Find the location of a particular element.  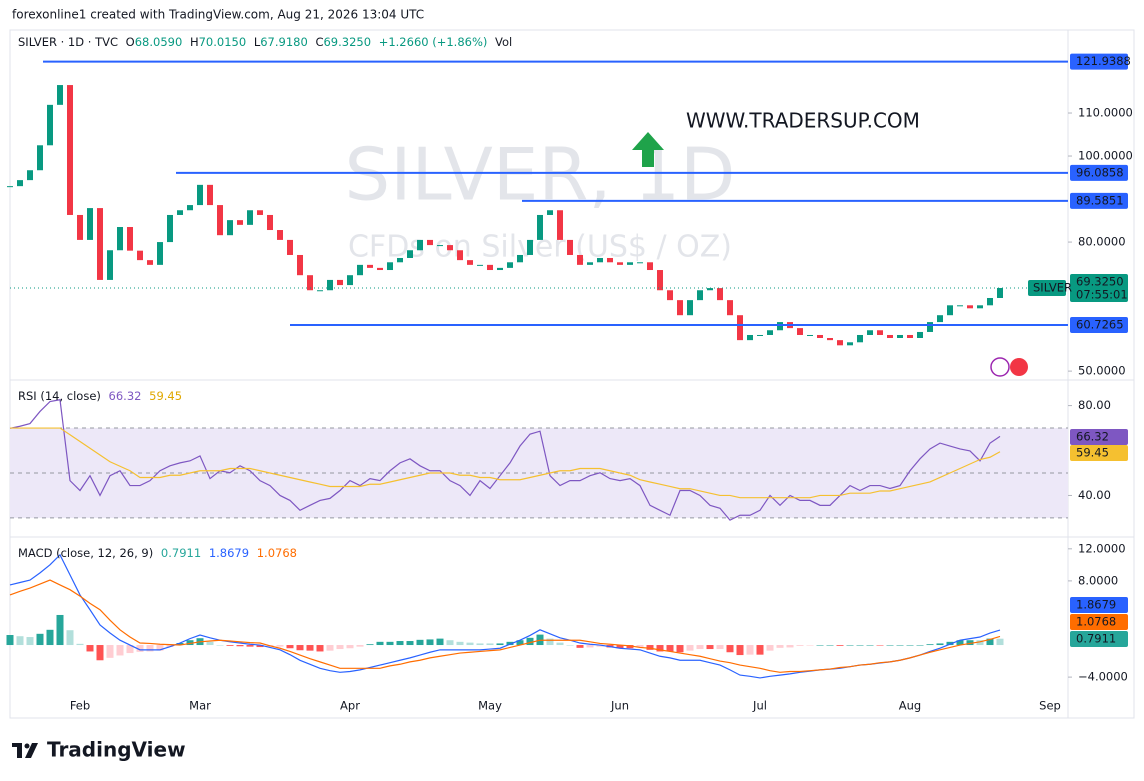

logo: TradingView is located at coordinates (99, 750).